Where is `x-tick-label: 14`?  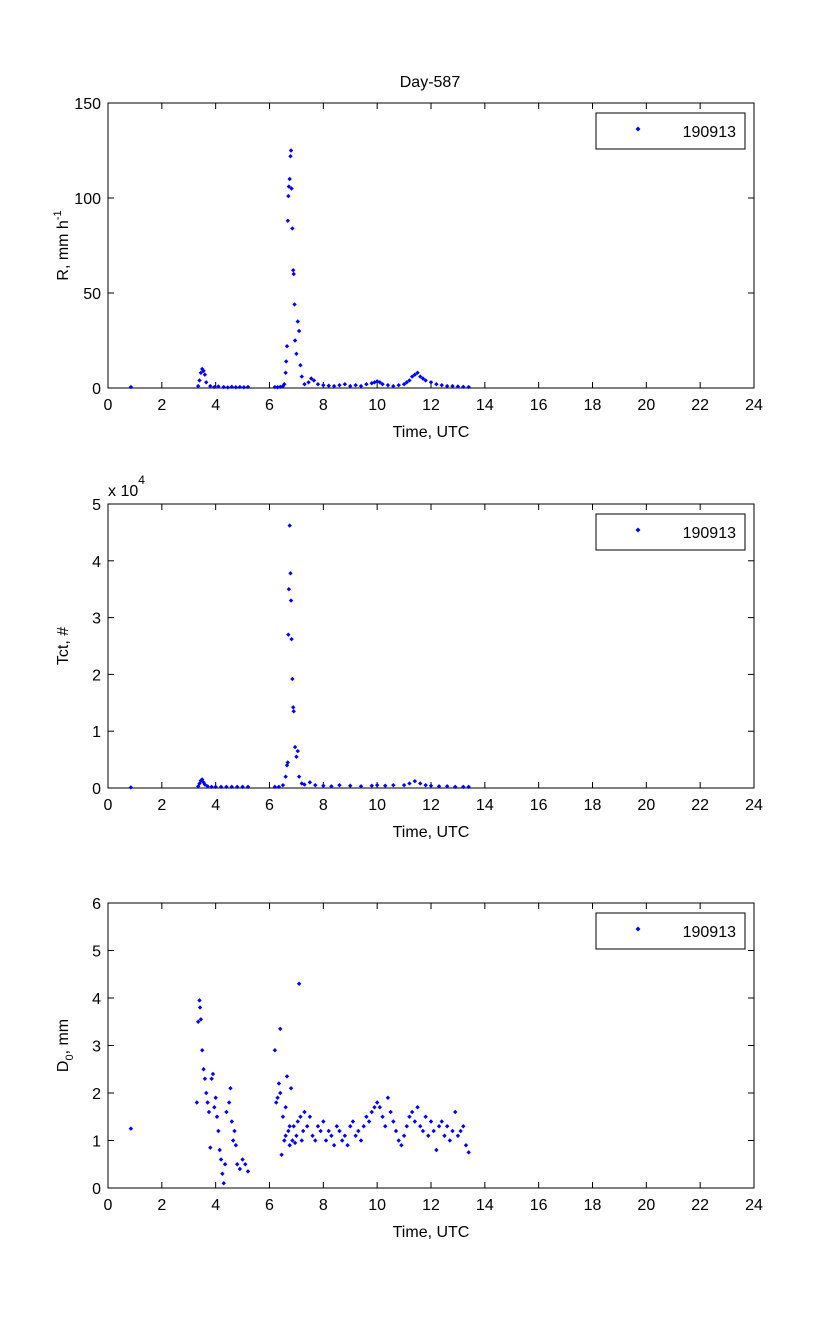
x-tick-label: 14 is located at coordinates (485, 1205).